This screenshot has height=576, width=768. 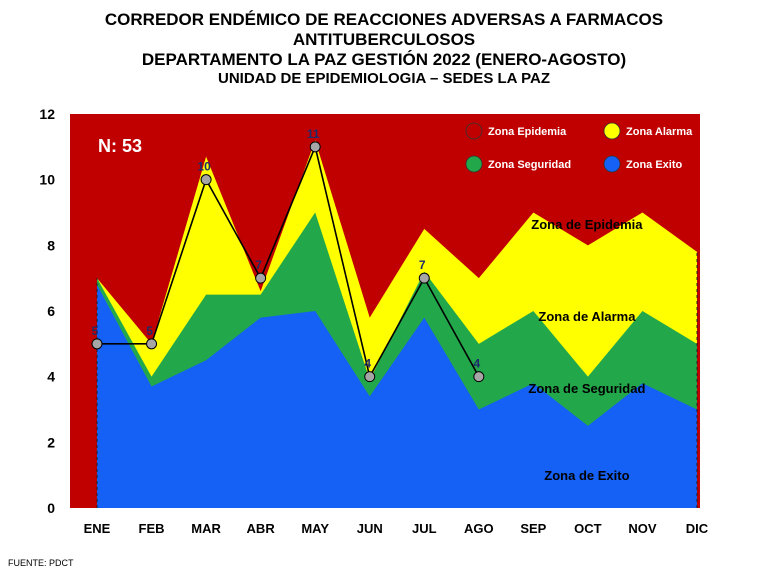 What do you see at coordinates (97, 344) in the screenshot?
I see `cases-point-ene` at bounding box center [97, 344].